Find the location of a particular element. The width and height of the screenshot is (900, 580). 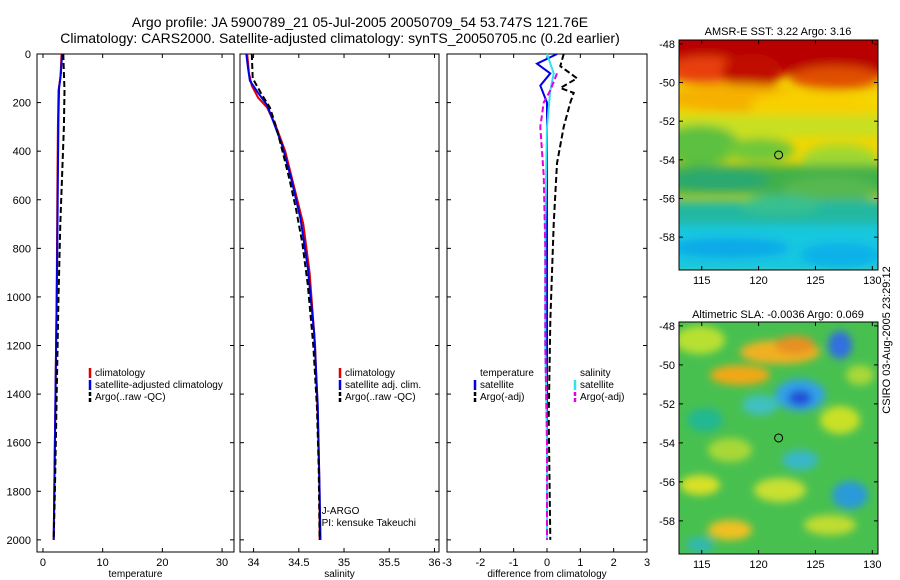

x-tick-label: 36 is located at coordinates (434, 563).